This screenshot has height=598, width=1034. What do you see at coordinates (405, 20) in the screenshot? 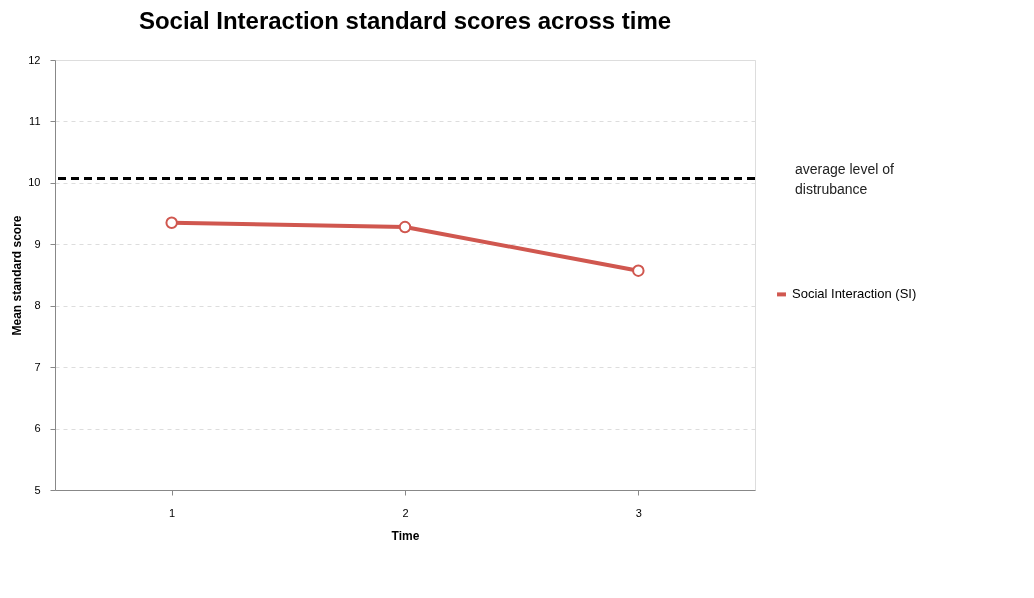
I see `chart-title: Social Interaction standard scores across time` at bounding box center [405, 20].